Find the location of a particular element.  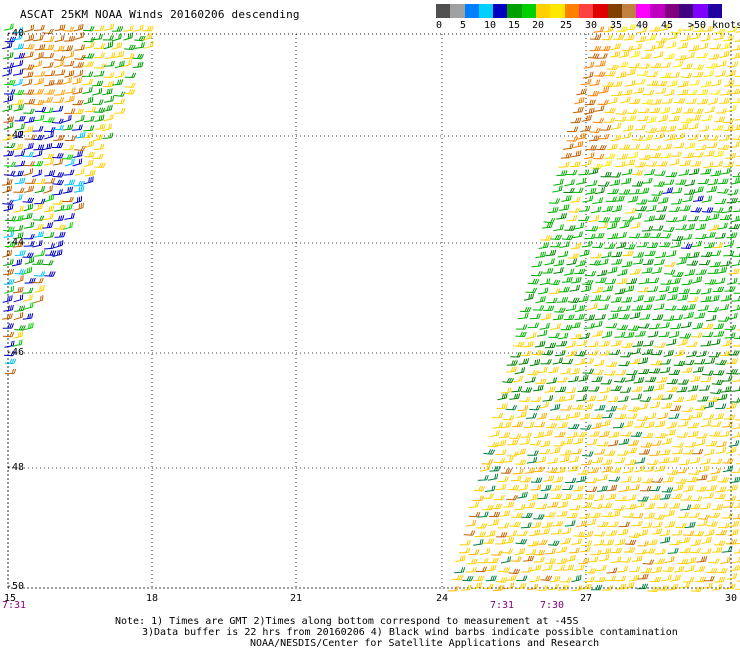

colorbar-segment is located at coordinates (657, 11).